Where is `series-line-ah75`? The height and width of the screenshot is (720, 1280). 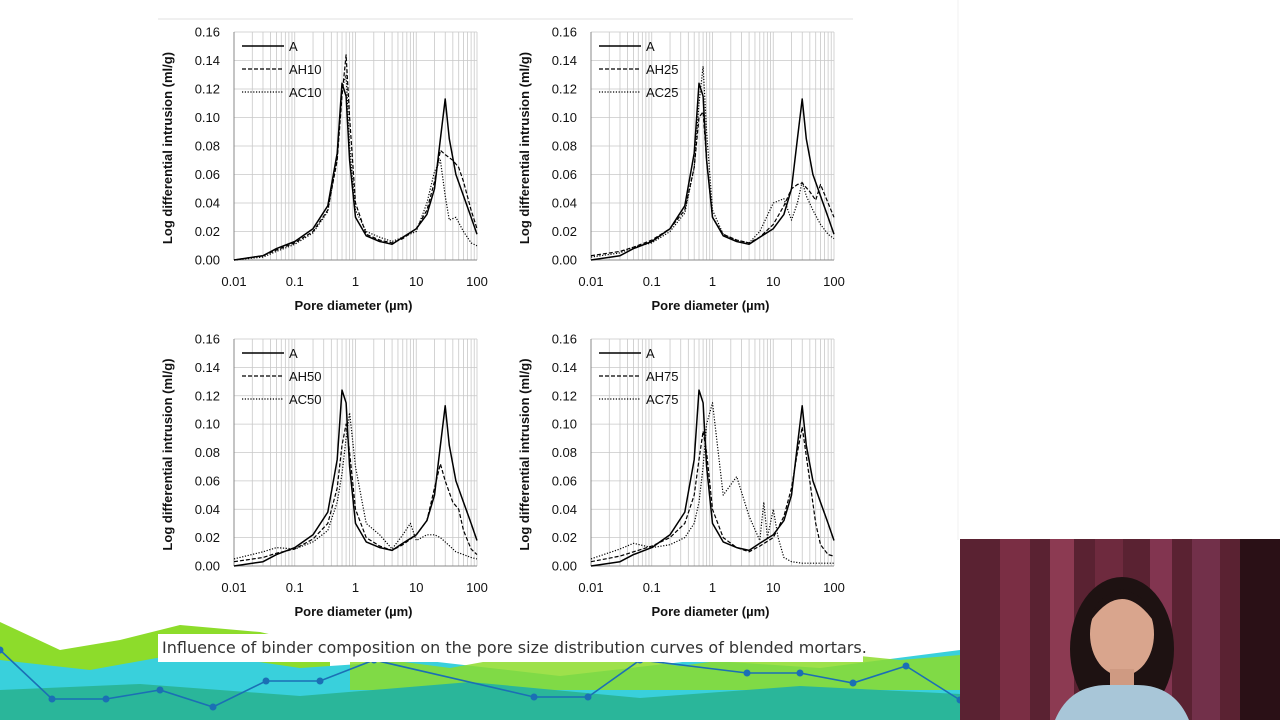
series-line-ah75 is located at coordinates (712, 494).